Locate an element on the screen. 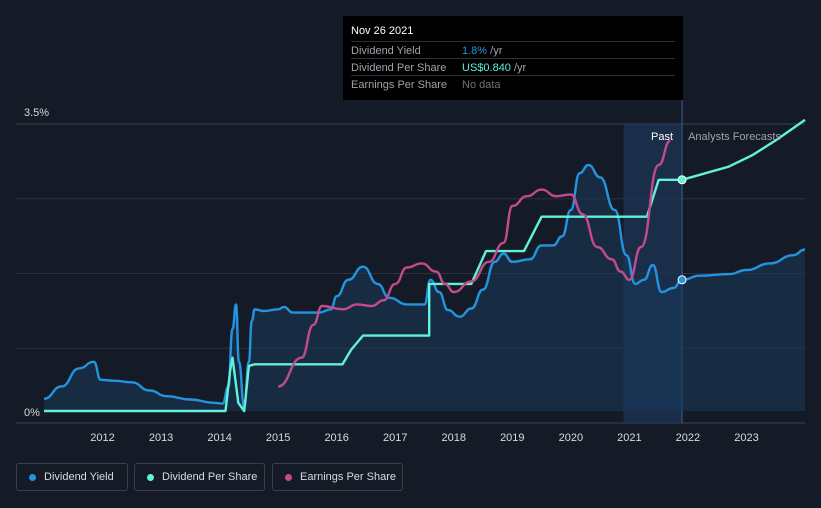  legend-label: Earnings Per Share is located at coordinates (348, 477).